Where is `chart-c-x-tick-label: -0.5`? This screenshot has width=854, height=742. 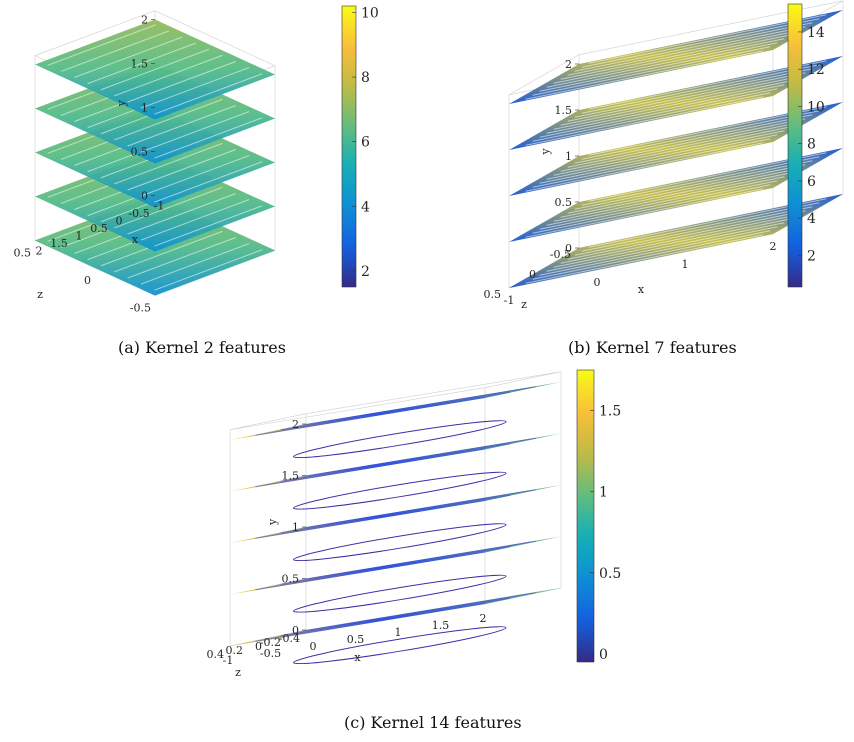
chart-c-x-tick-label: -0.5 is located at coordinates (270, 653).